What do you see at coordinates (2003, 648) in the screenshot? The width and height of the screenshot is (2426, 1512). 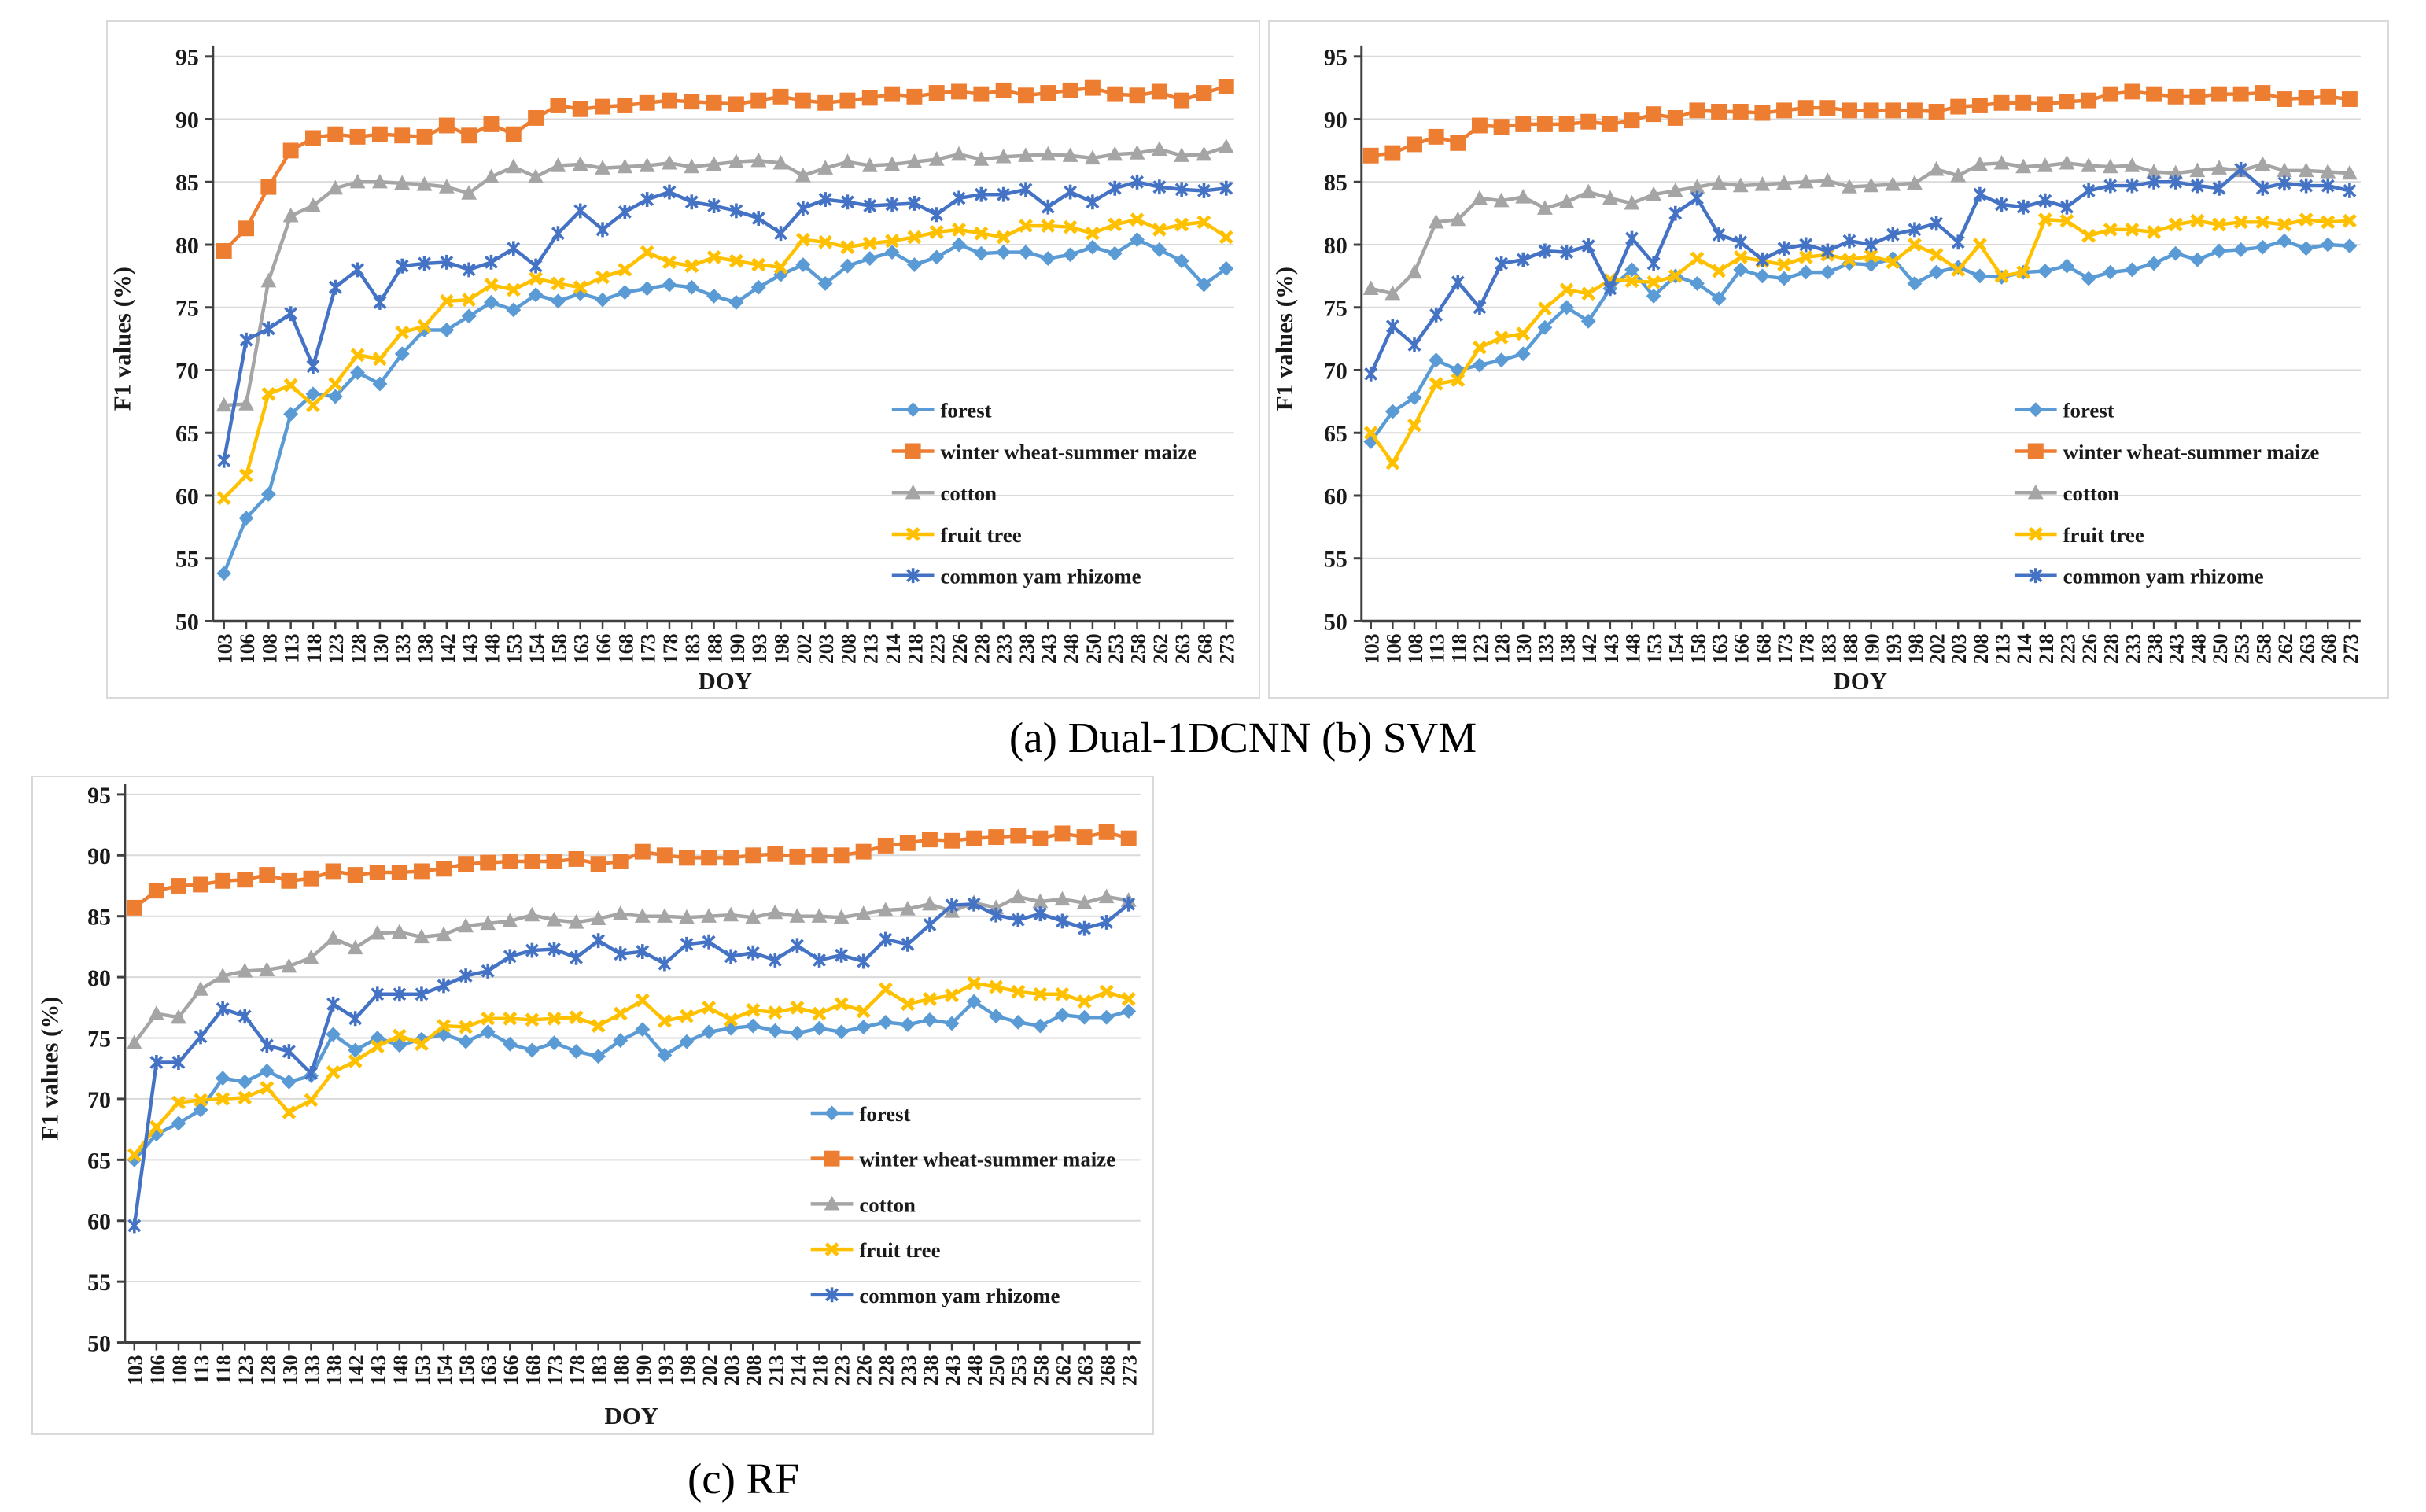 I see `x-tick-label: 213` at bounding box center [2003, 648].